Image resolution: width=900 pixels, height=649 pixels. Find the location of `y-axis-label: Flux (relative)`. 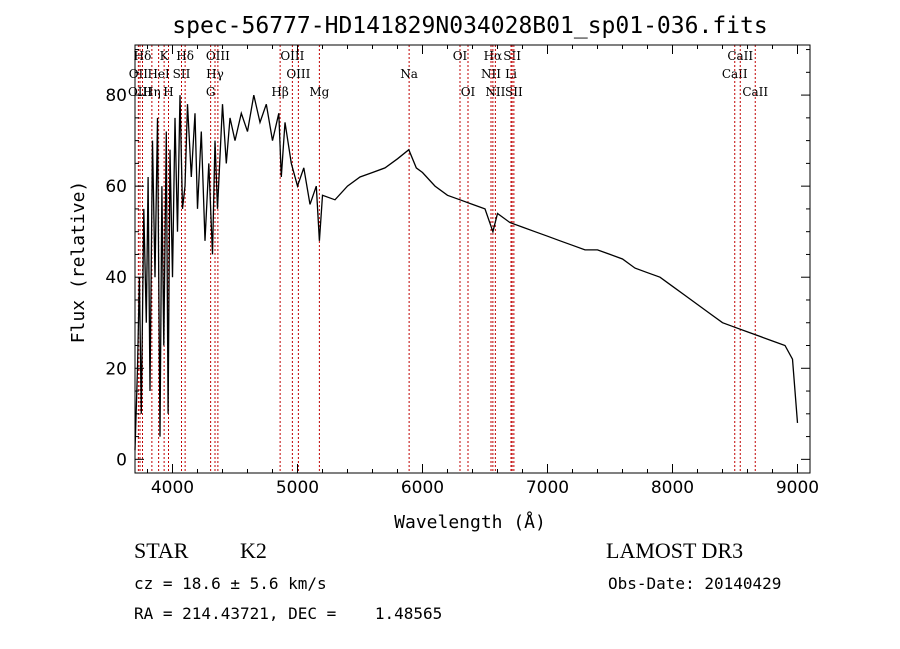

y-axis-label: Flux (relative) is located at coordinates (78, 262).